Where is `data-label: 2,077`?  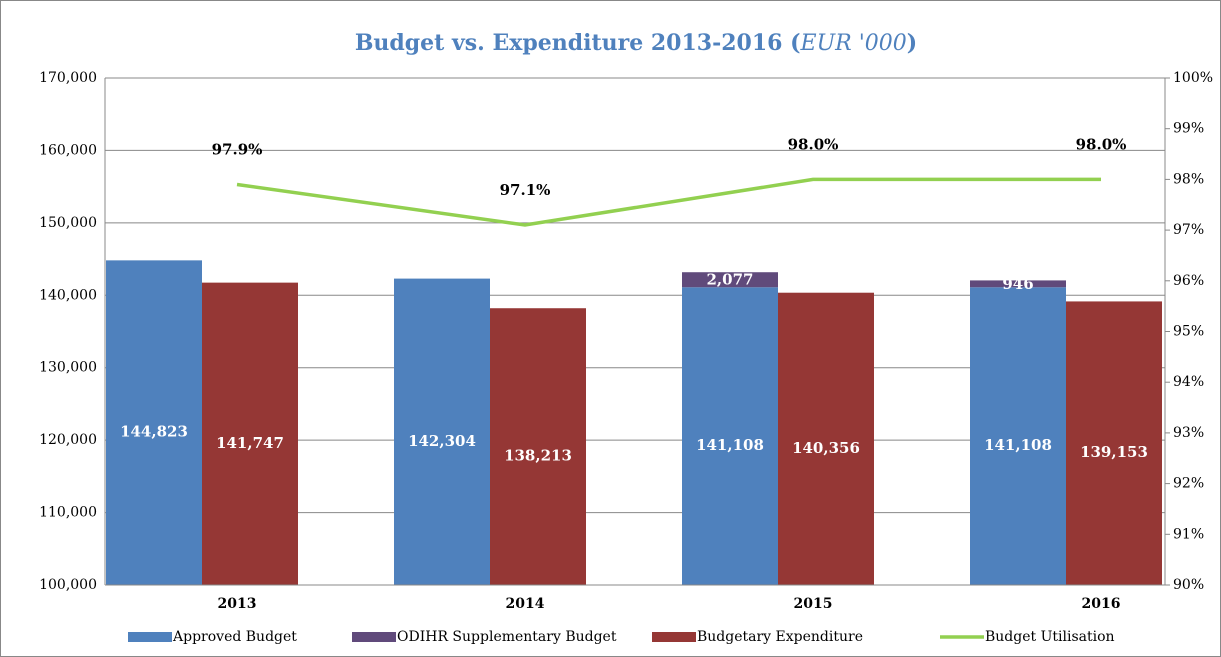 data-label: 2,077 is located at coordinates (730, 280).